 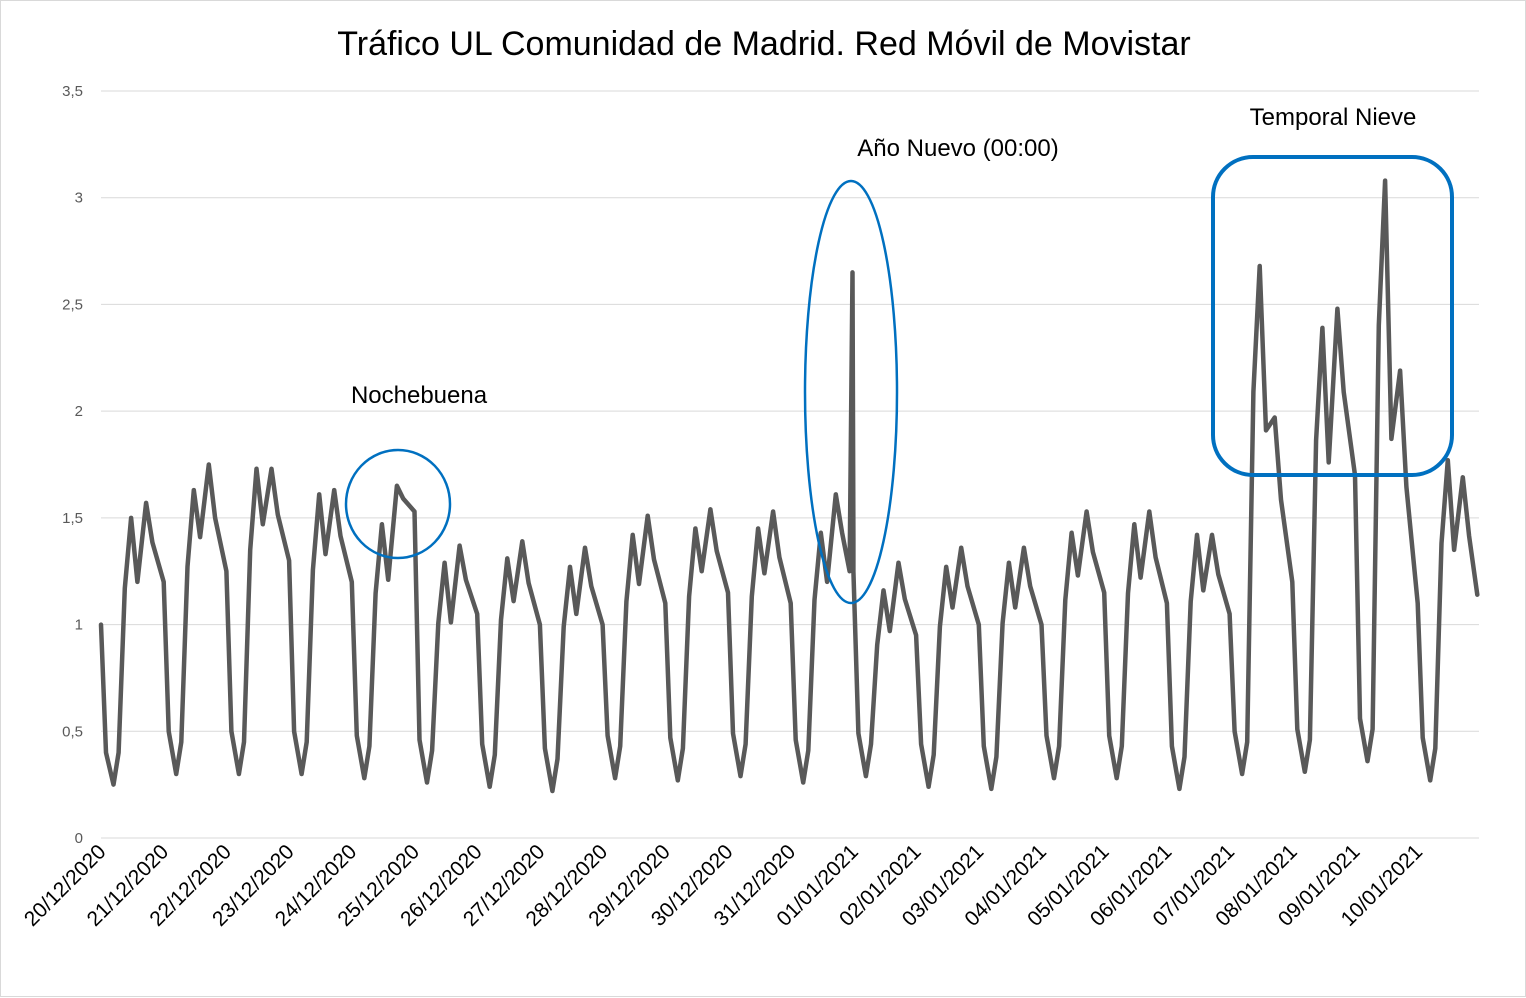 I want to click on annotation-temporal-nieve: Temporal Nieve, so click(x=1333, y=117).